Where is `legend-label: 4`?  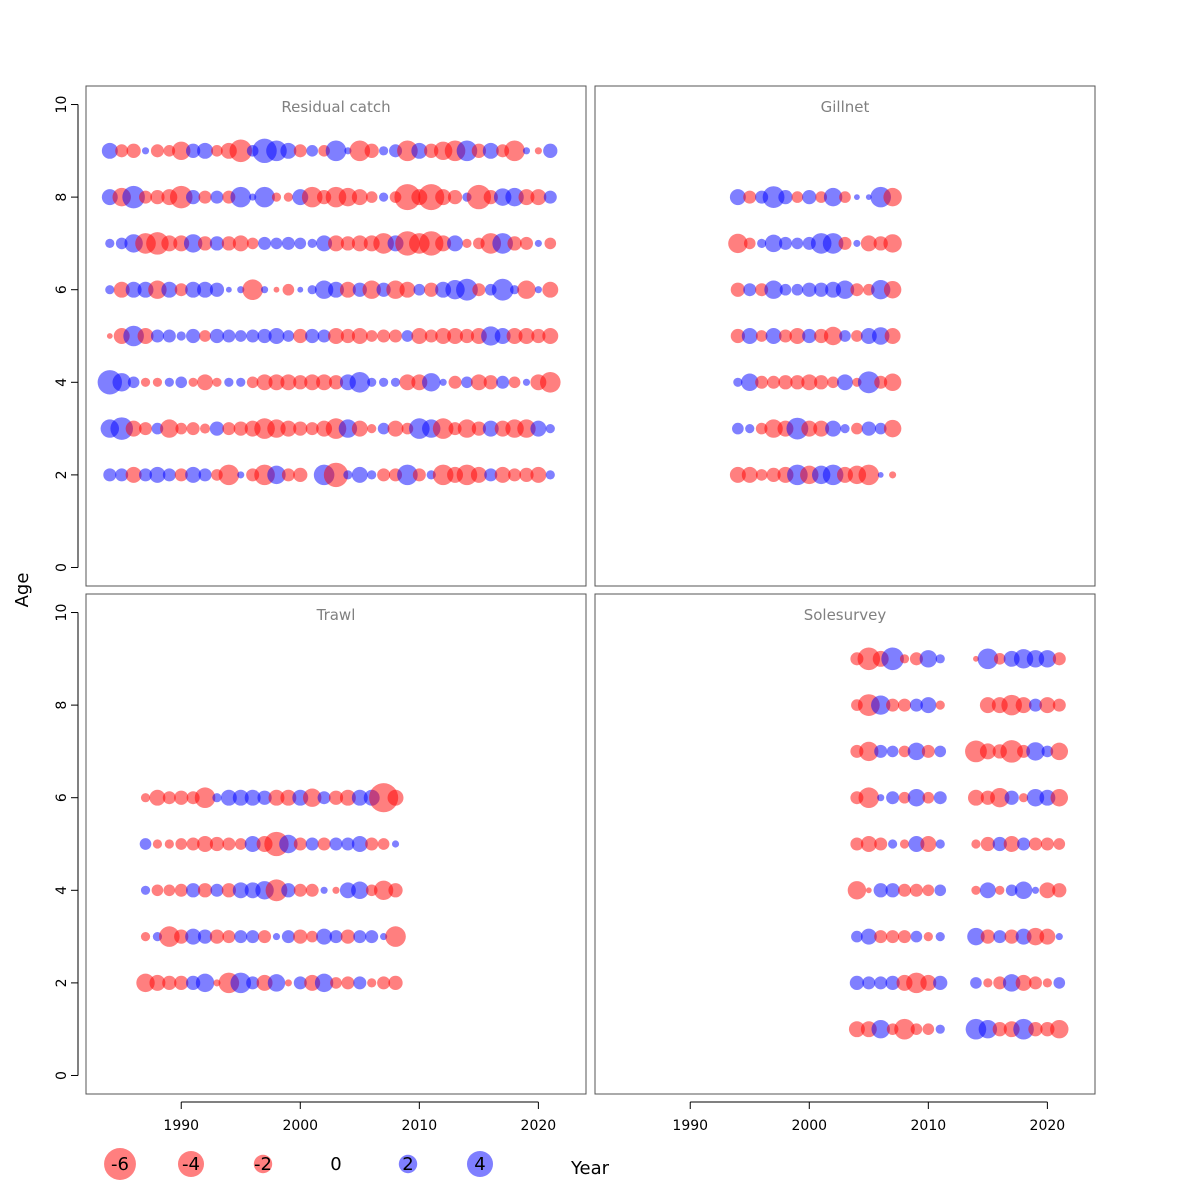
legend-label: 4 is located at coordinates (479, 1164).